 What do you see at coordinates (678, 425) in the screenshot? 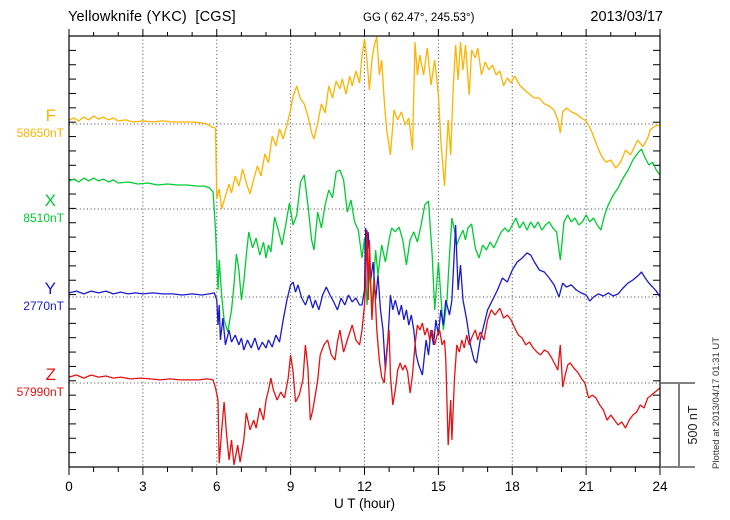
I see `scale-bar` at bounding box center [678, 425].